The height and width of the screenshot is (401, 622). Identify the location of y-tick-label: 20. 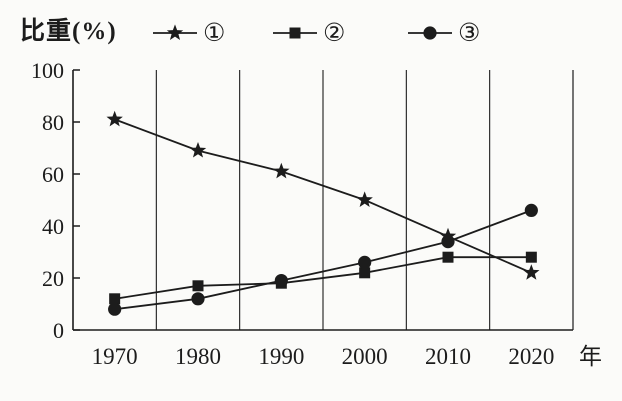
(53, 278).